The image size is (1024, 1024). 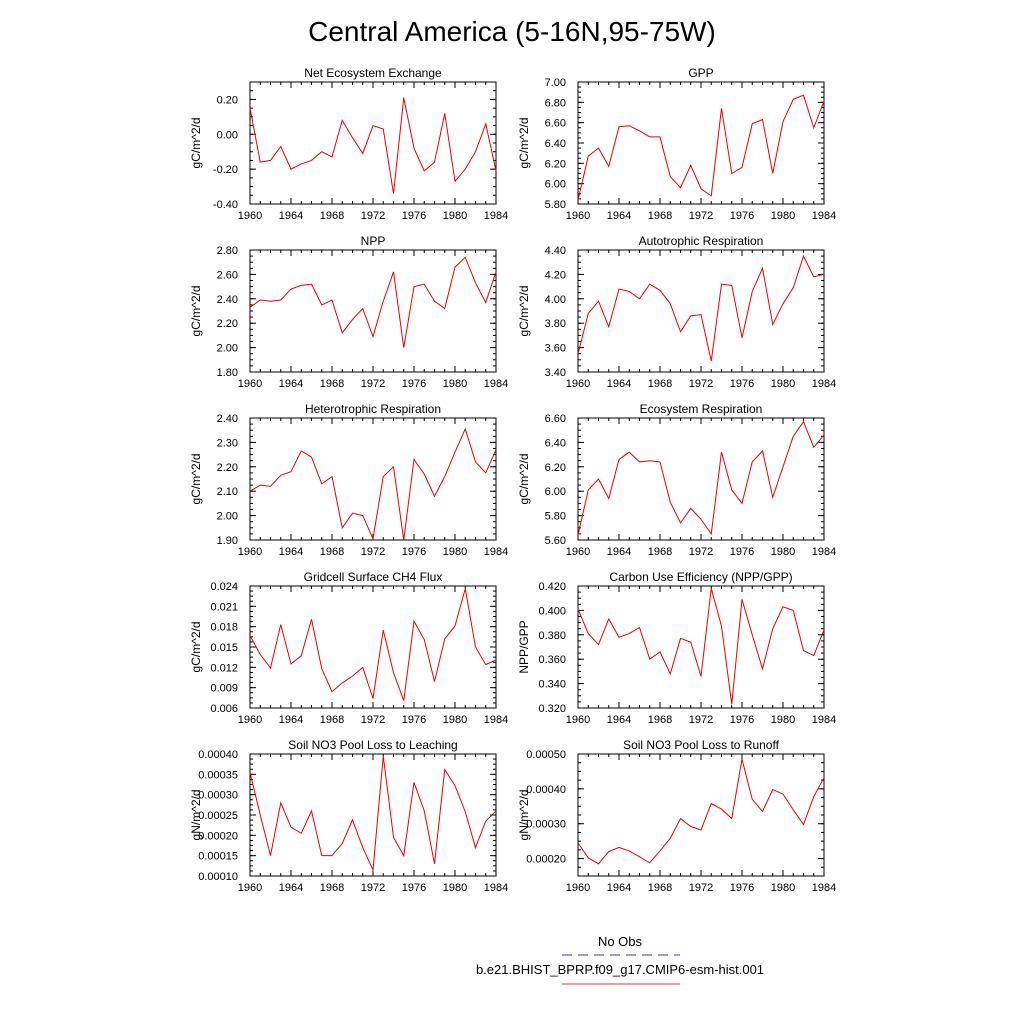 I want to click on y-axis-label: NPP/GPP, so click(x=524, y=646).